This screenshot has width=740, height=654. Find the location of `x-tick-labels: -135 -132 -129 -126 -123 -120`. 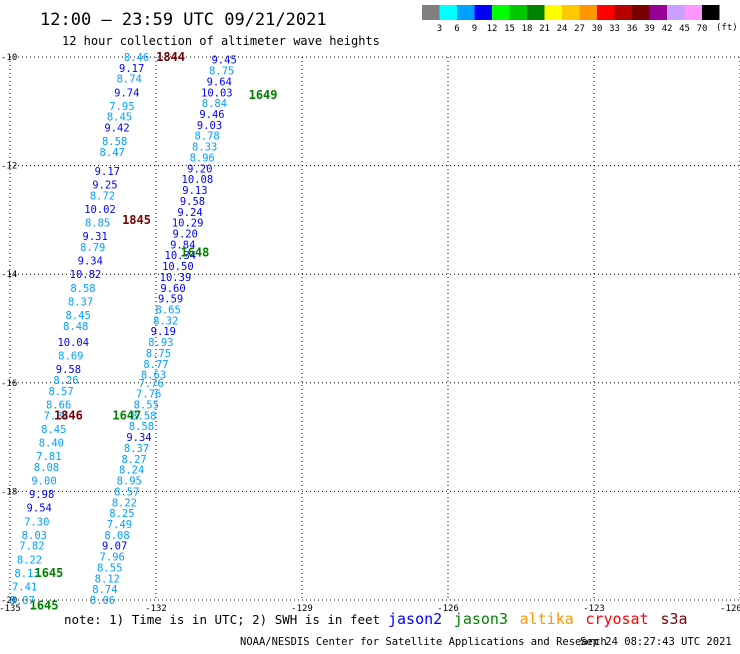

x-tick-labels: -135 -132 -129 -126 -123 -120 is located at coordinates (370, 609).